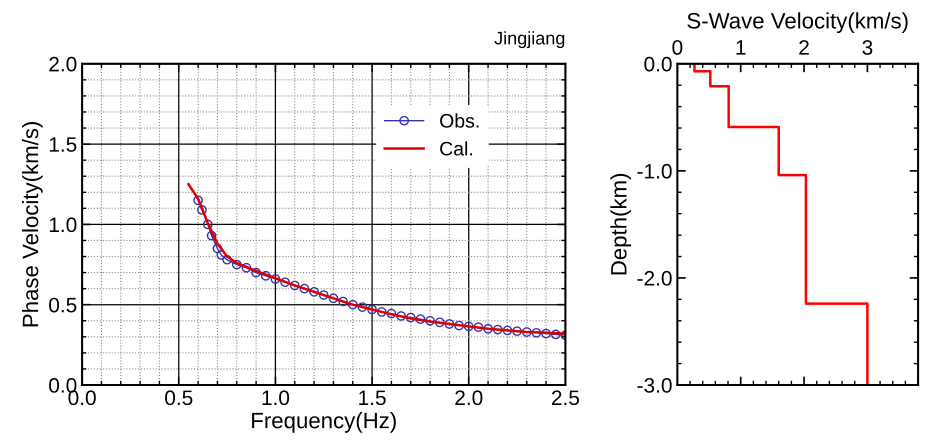 This screenshot has width=933, height=440. Describe the element at coordinates (63, 144) in the screenshot. I see `y-tick-label: 1.5` at that location.